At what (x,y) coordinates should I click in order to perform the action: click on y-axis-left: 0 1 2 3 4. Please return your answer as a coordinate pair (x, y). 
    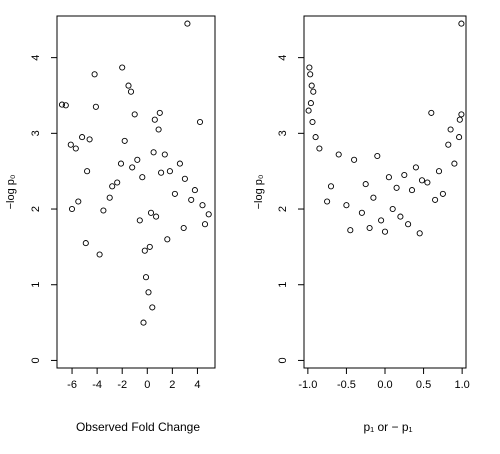
    Looking at the image, I should click on (43, 209).